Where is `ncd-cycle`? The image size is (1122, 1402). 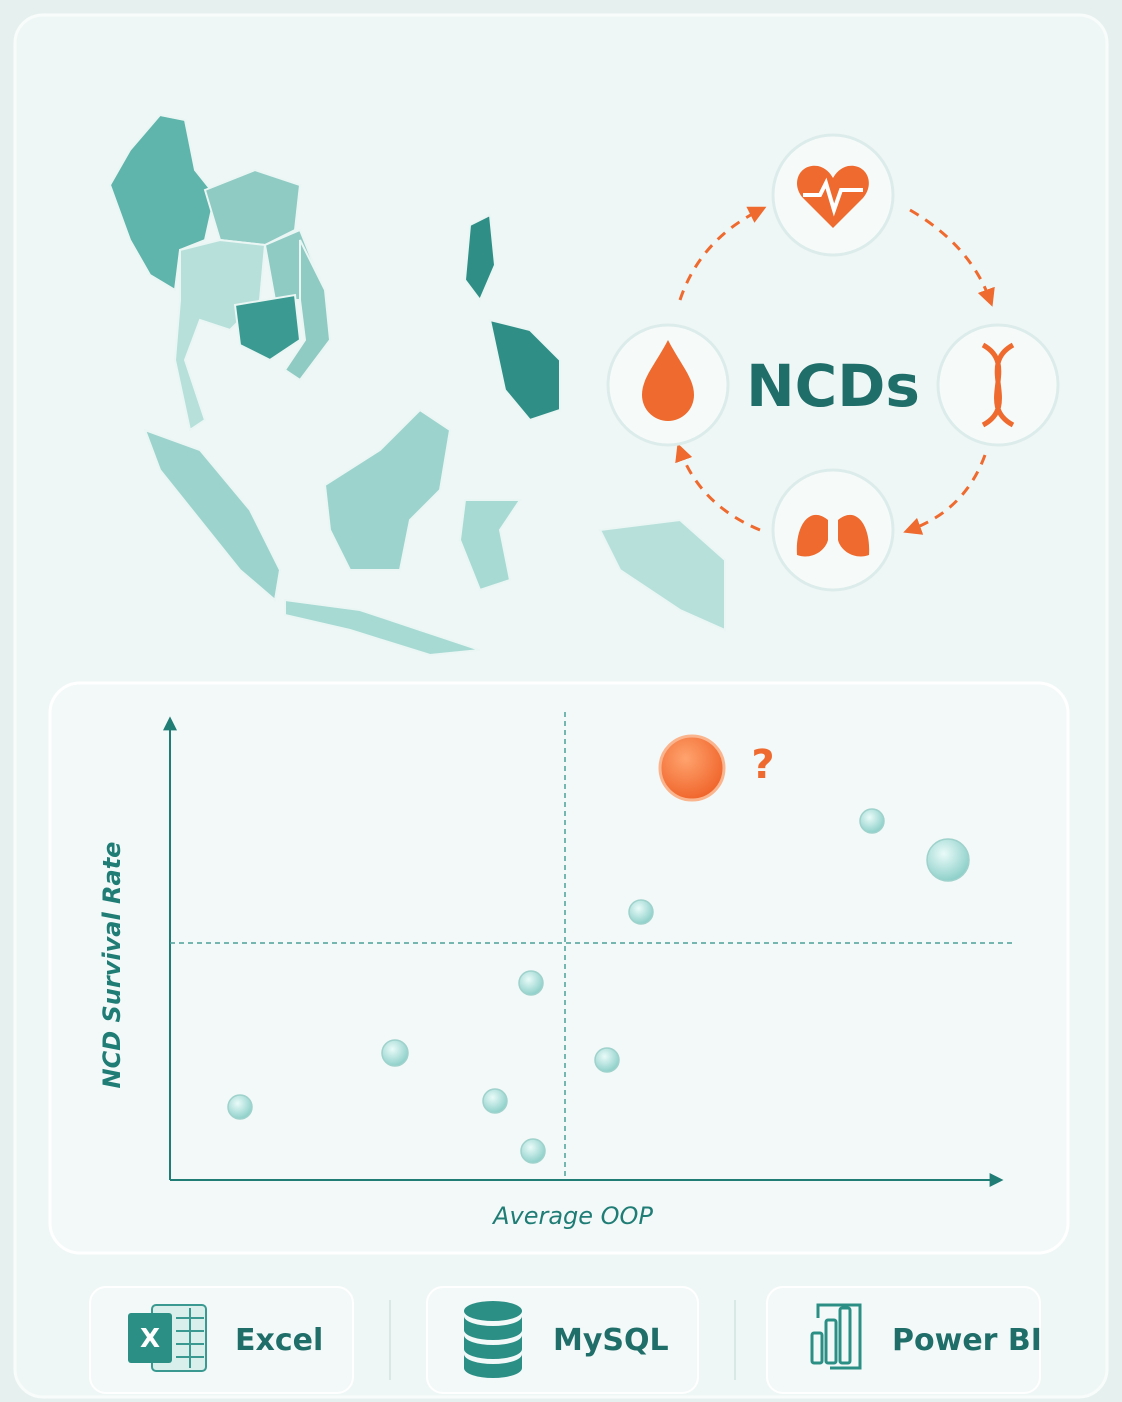
ncd-cycle is located at coordinates (835, 370).